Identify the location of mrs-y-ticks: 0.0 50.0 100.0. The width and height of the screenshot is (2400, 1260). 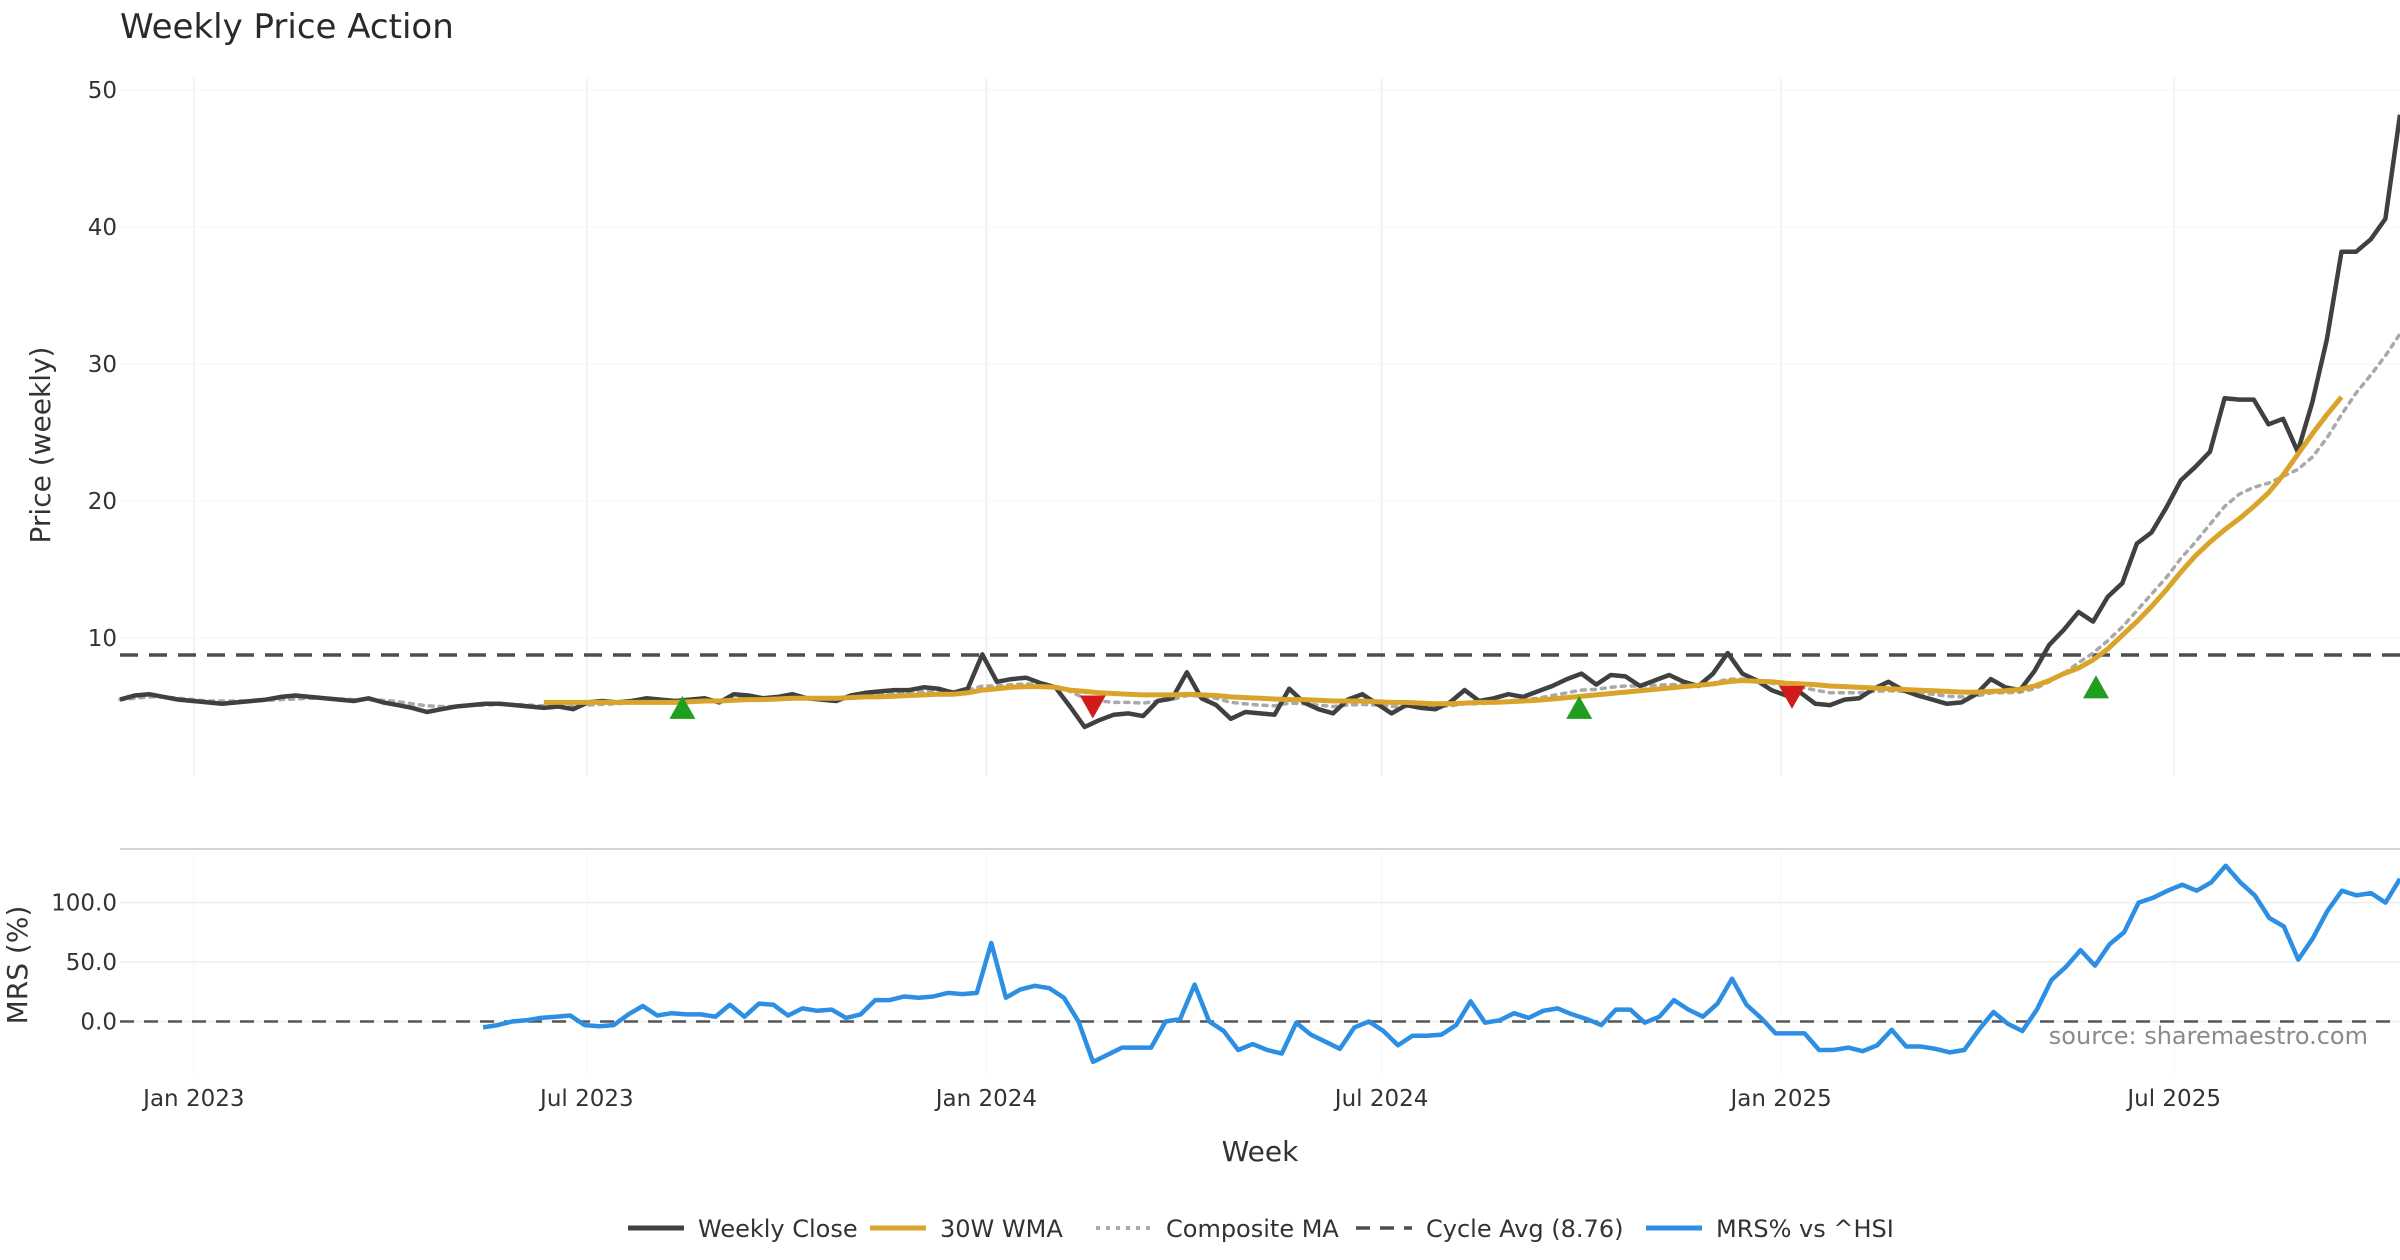
(84, 963).